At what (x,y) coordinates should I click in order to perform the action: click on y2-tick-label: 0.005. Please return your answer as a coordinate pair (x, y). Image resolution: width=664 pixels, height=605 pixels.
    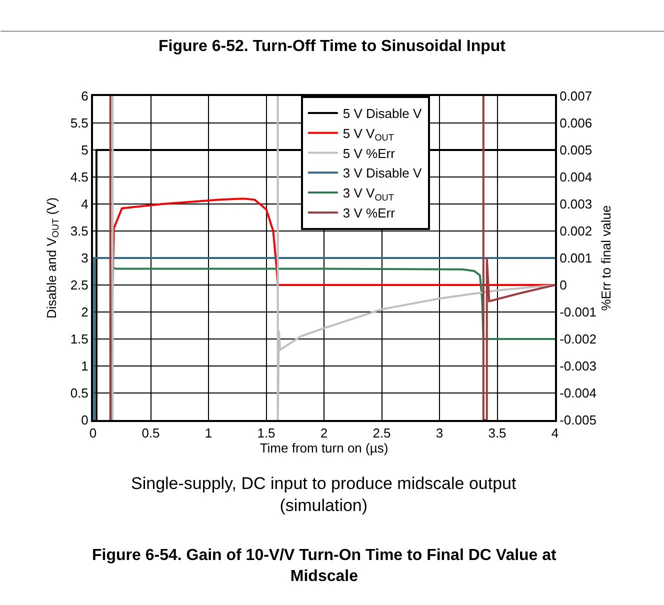
    Looking at the image, I should click on (576, 150).